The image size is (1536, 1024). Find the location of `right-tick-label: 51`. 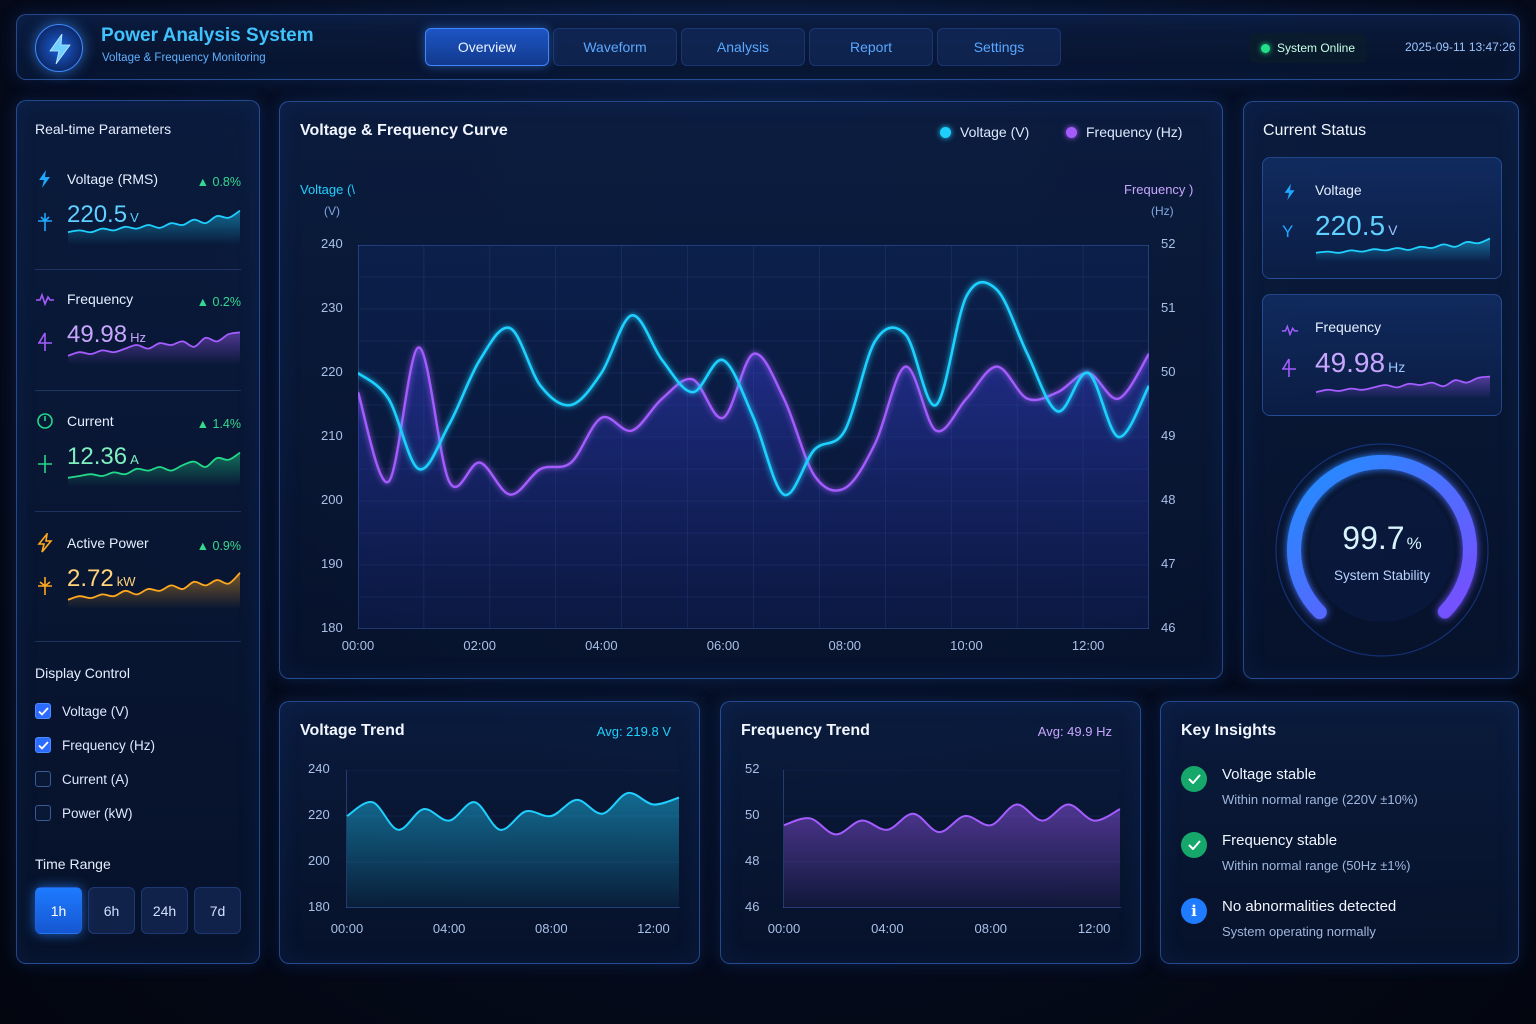

right-tick-label: 51 is located at coordinates (1168, 307).